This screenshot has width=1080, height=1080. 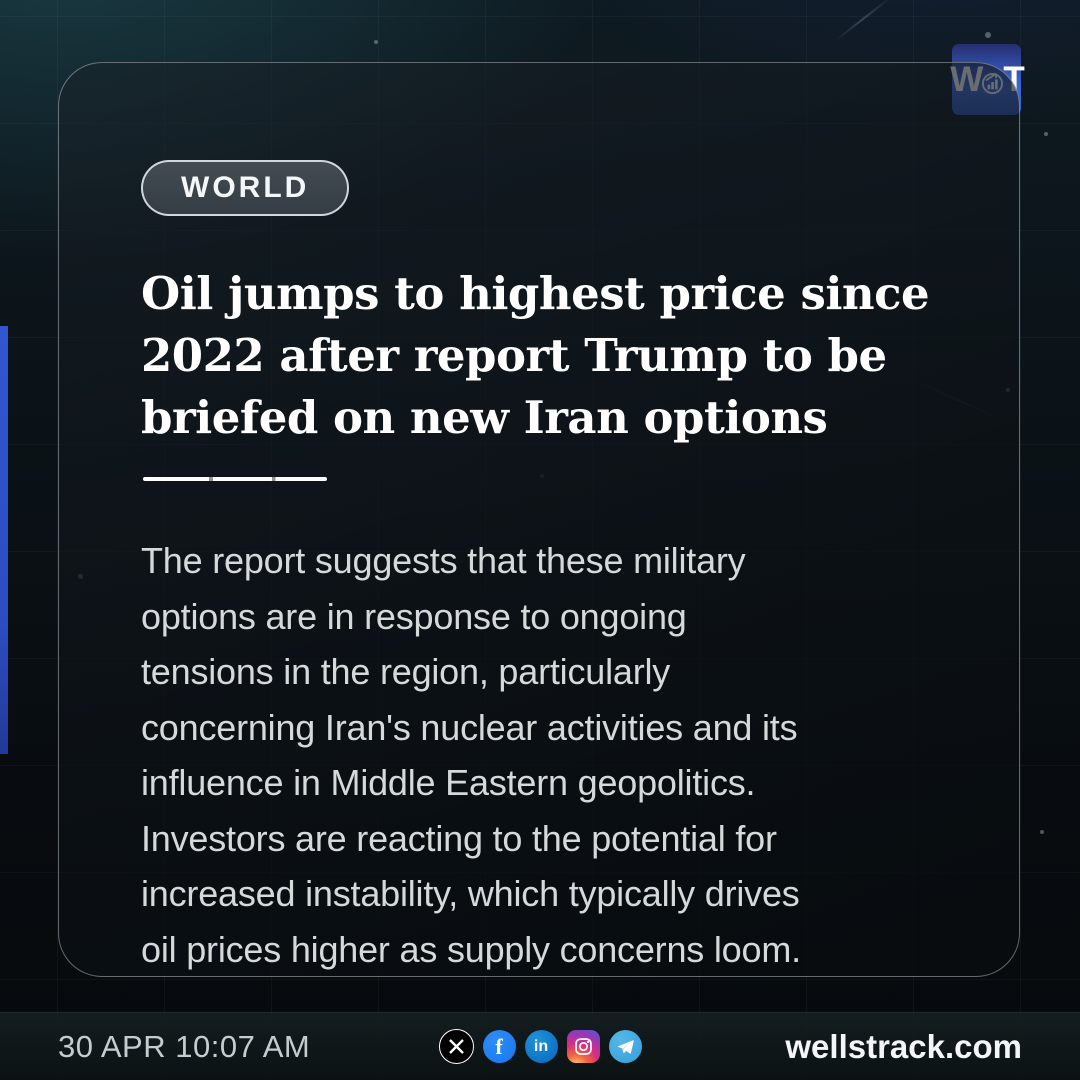 I want to click on social-icons: f in, so click(x=540, y=1046).